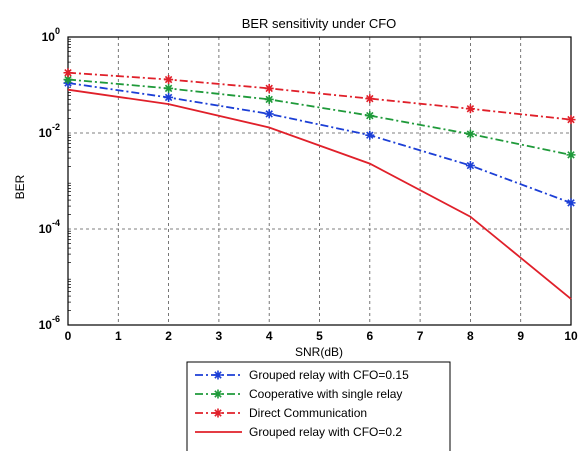 Image resolution: width=579 pixels, height=451 pixels. What do you see at coordinates (269, 336) in the screenshot?
I see `x-tick-label: 4` at bounding box center [269, 336].